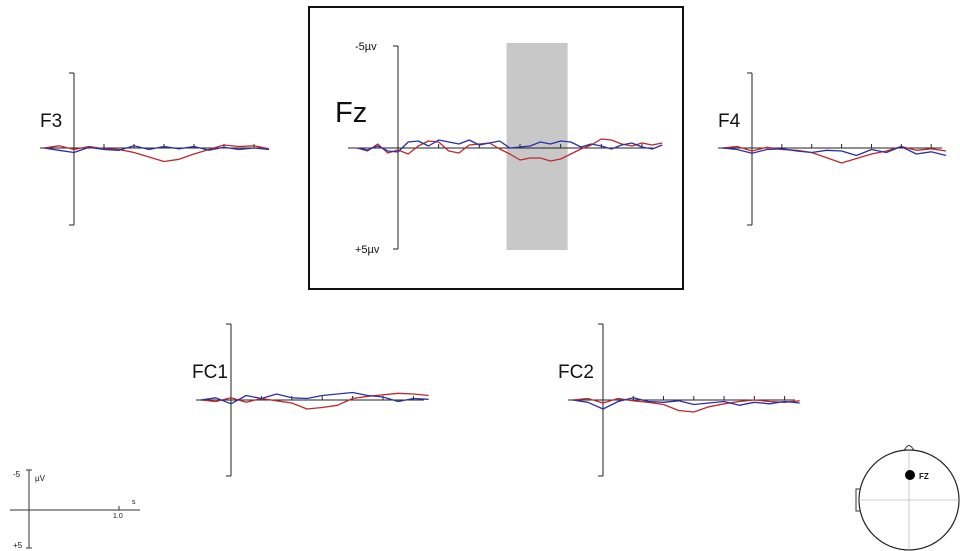 Image resolution: width=960 pixels, height=551 pixels. What do you see at coordinates (834, 151) in the screenshot?
I see `waveform-f4-blue` at bounding box center [834, 151].